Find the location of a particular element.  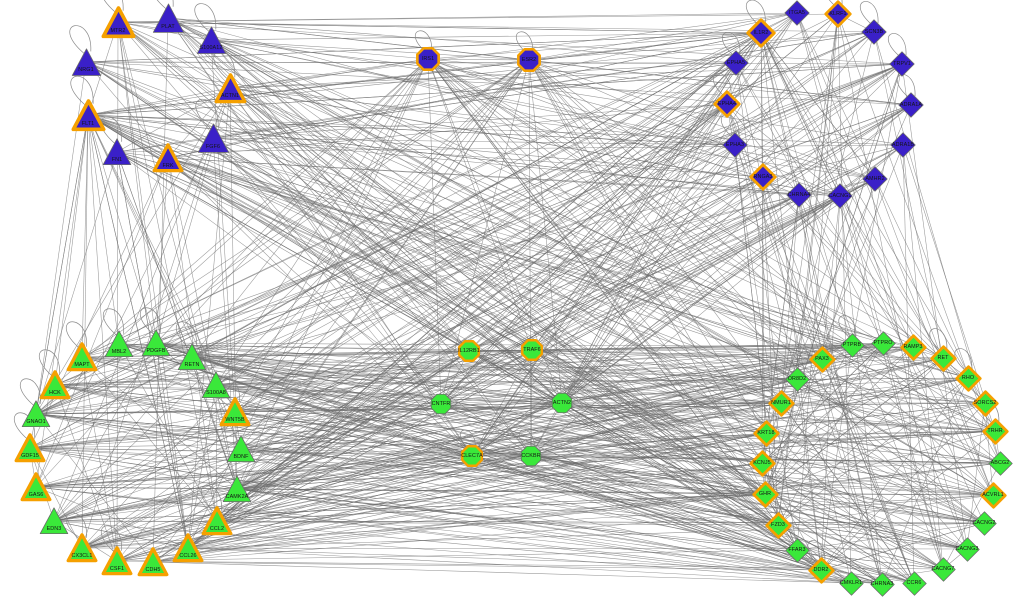

graph-node-ccr6: CCR6 is located at coordinates (914, 583).